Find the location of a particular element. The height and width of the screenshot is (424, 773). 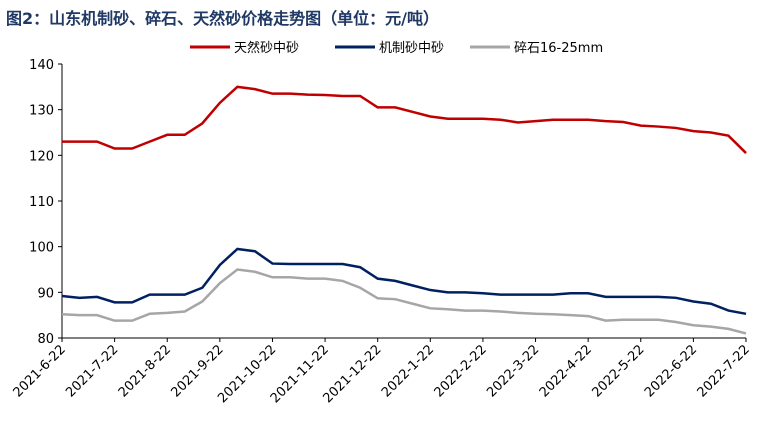

x-tick-label: 2022-5-22 is located at coordinates (618, 371).